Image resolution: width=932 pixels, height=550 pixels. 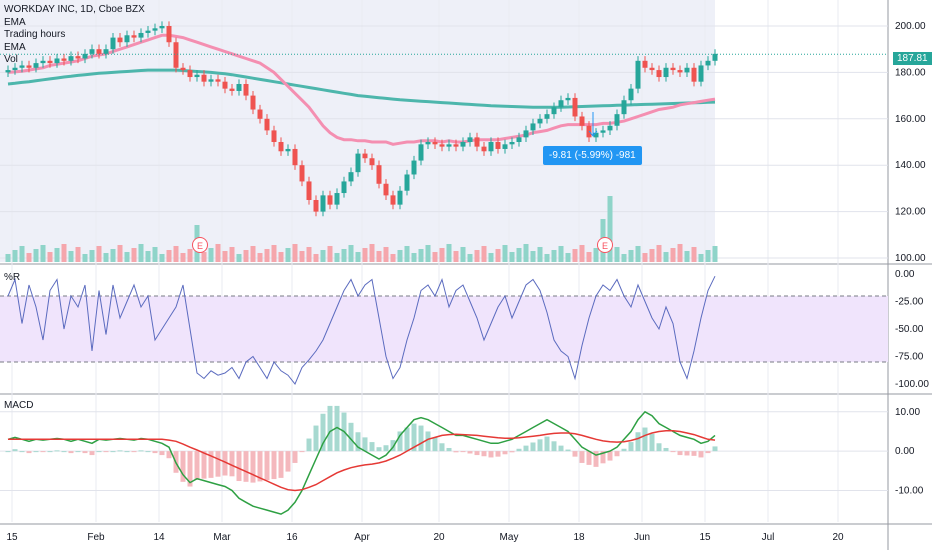 I want to click on measure-arrow-head, so click(x=593, y=133).